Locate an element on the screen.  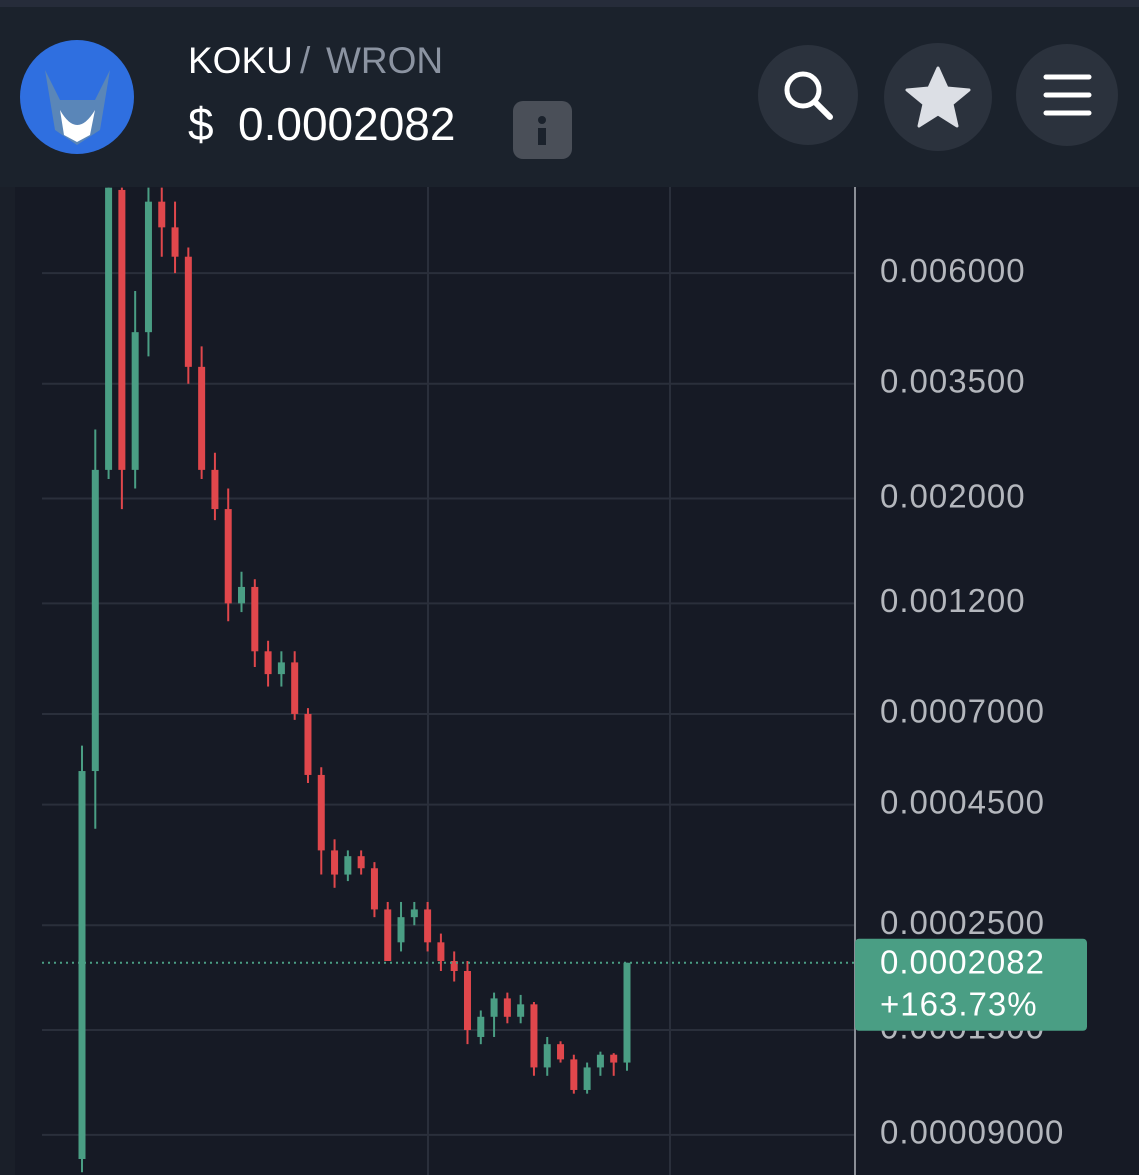
quote-symbol: WRON is located at coordinates (384, 60).